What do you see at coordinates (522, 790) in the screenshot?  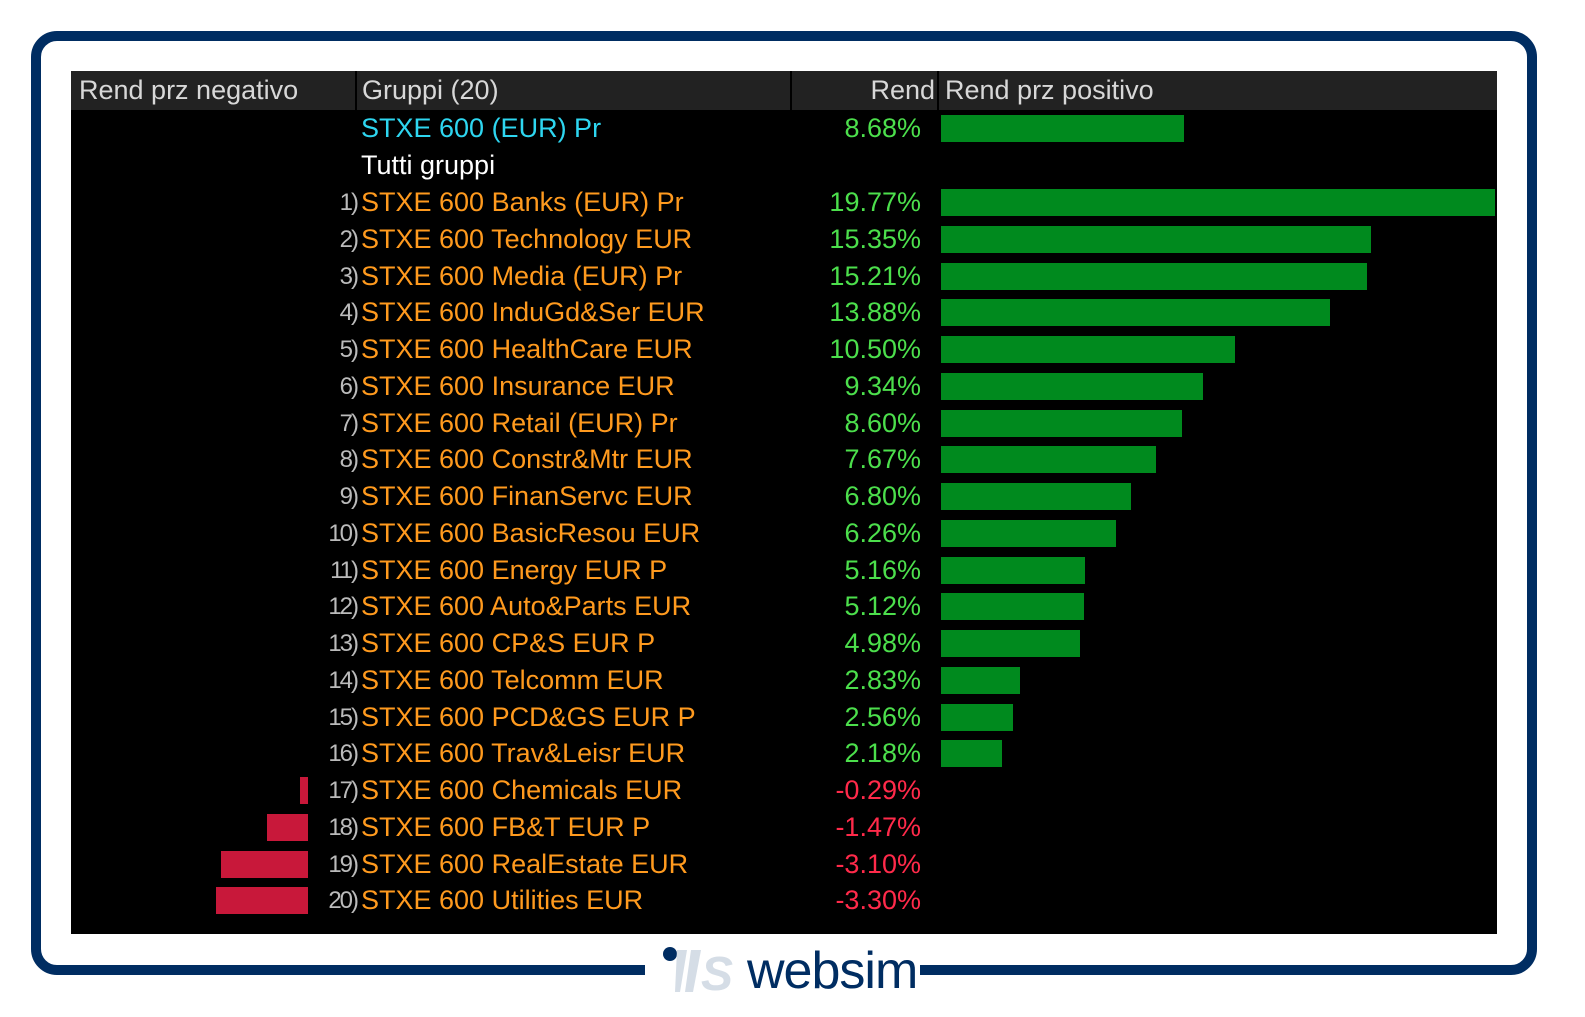 I see `group-name: STXE 600 Chemicals EUR` at bounding box center [522, 790].